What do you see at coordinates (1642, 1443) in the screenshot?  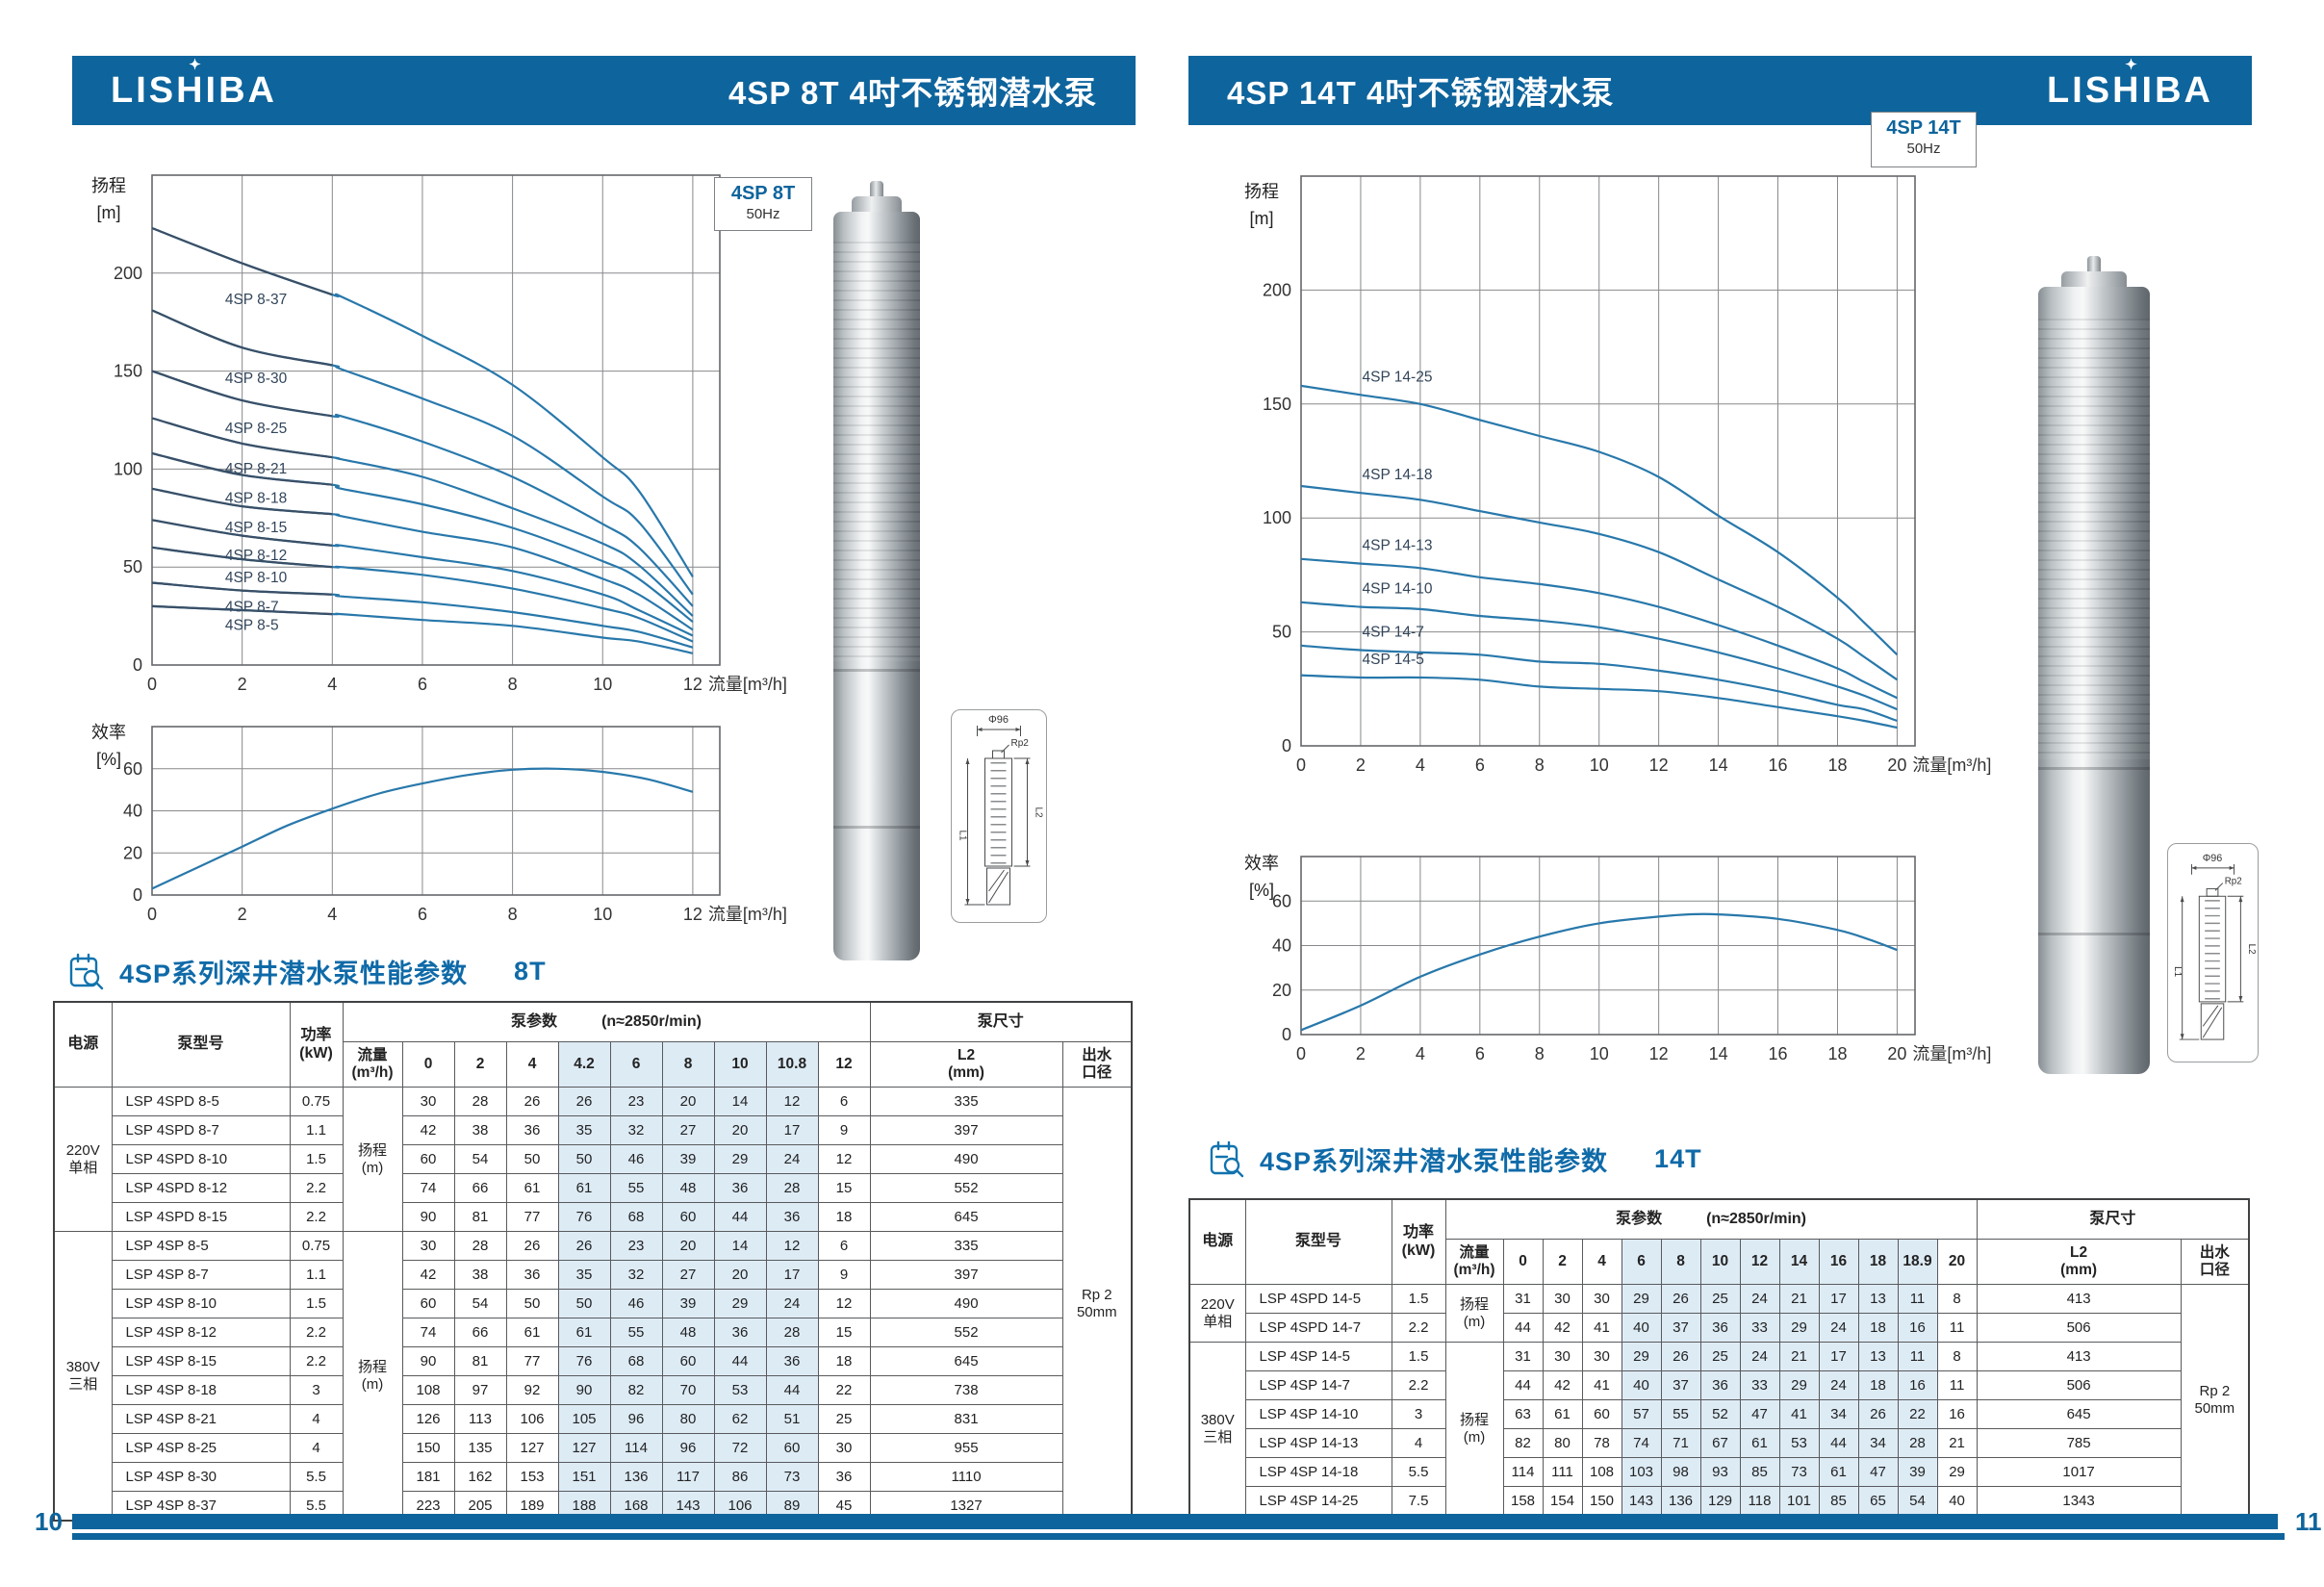 I see `head-value-cell: 74` at bounding box center [1642, 1443].